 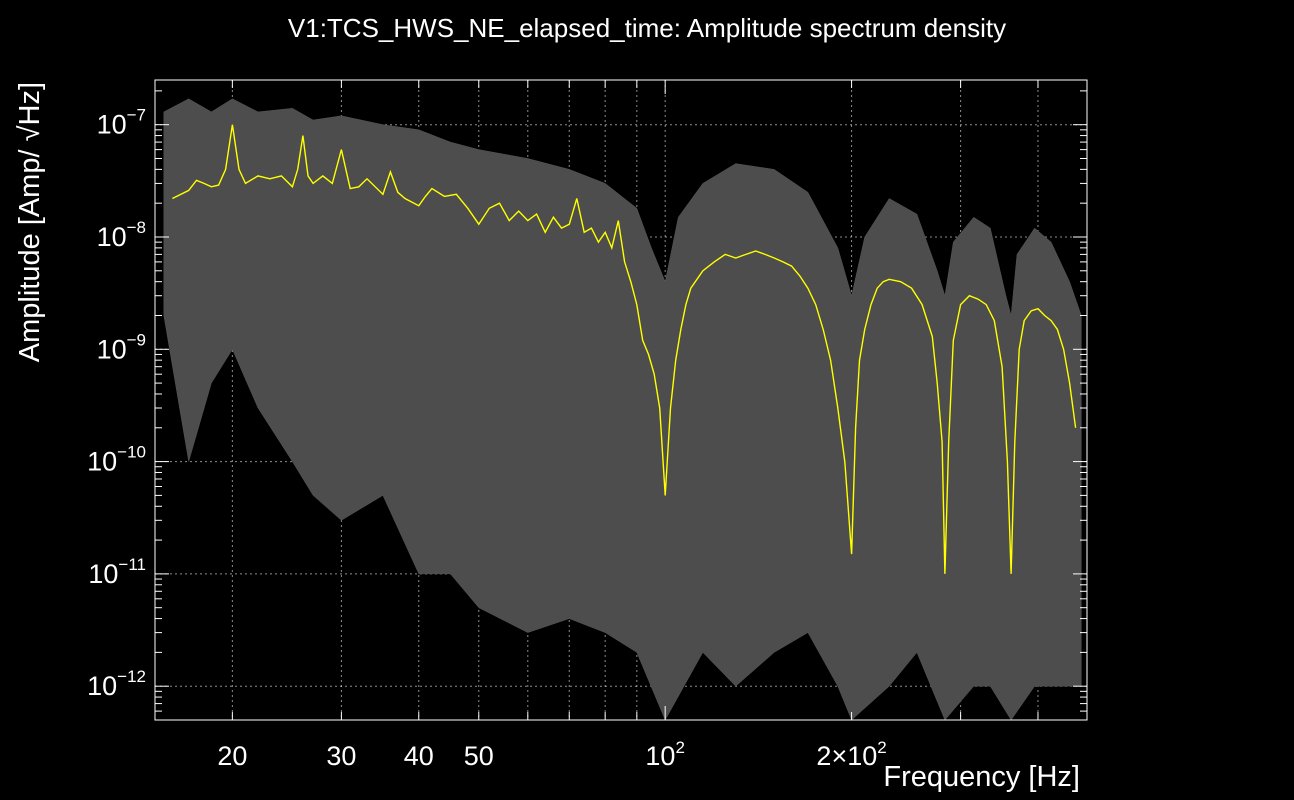 I want to click on x-tick-label: 40, so click(x=419, y=756).